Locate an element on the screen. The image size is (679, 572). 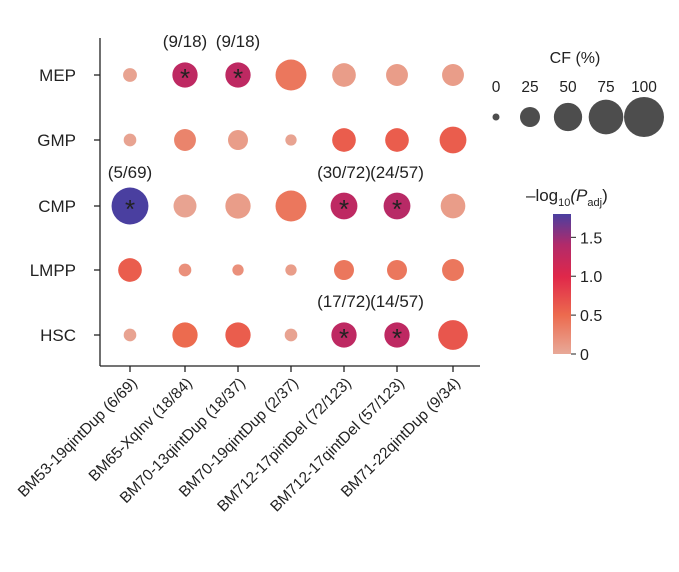
y-tick-label: MEP is located at coordinates (57, 75).